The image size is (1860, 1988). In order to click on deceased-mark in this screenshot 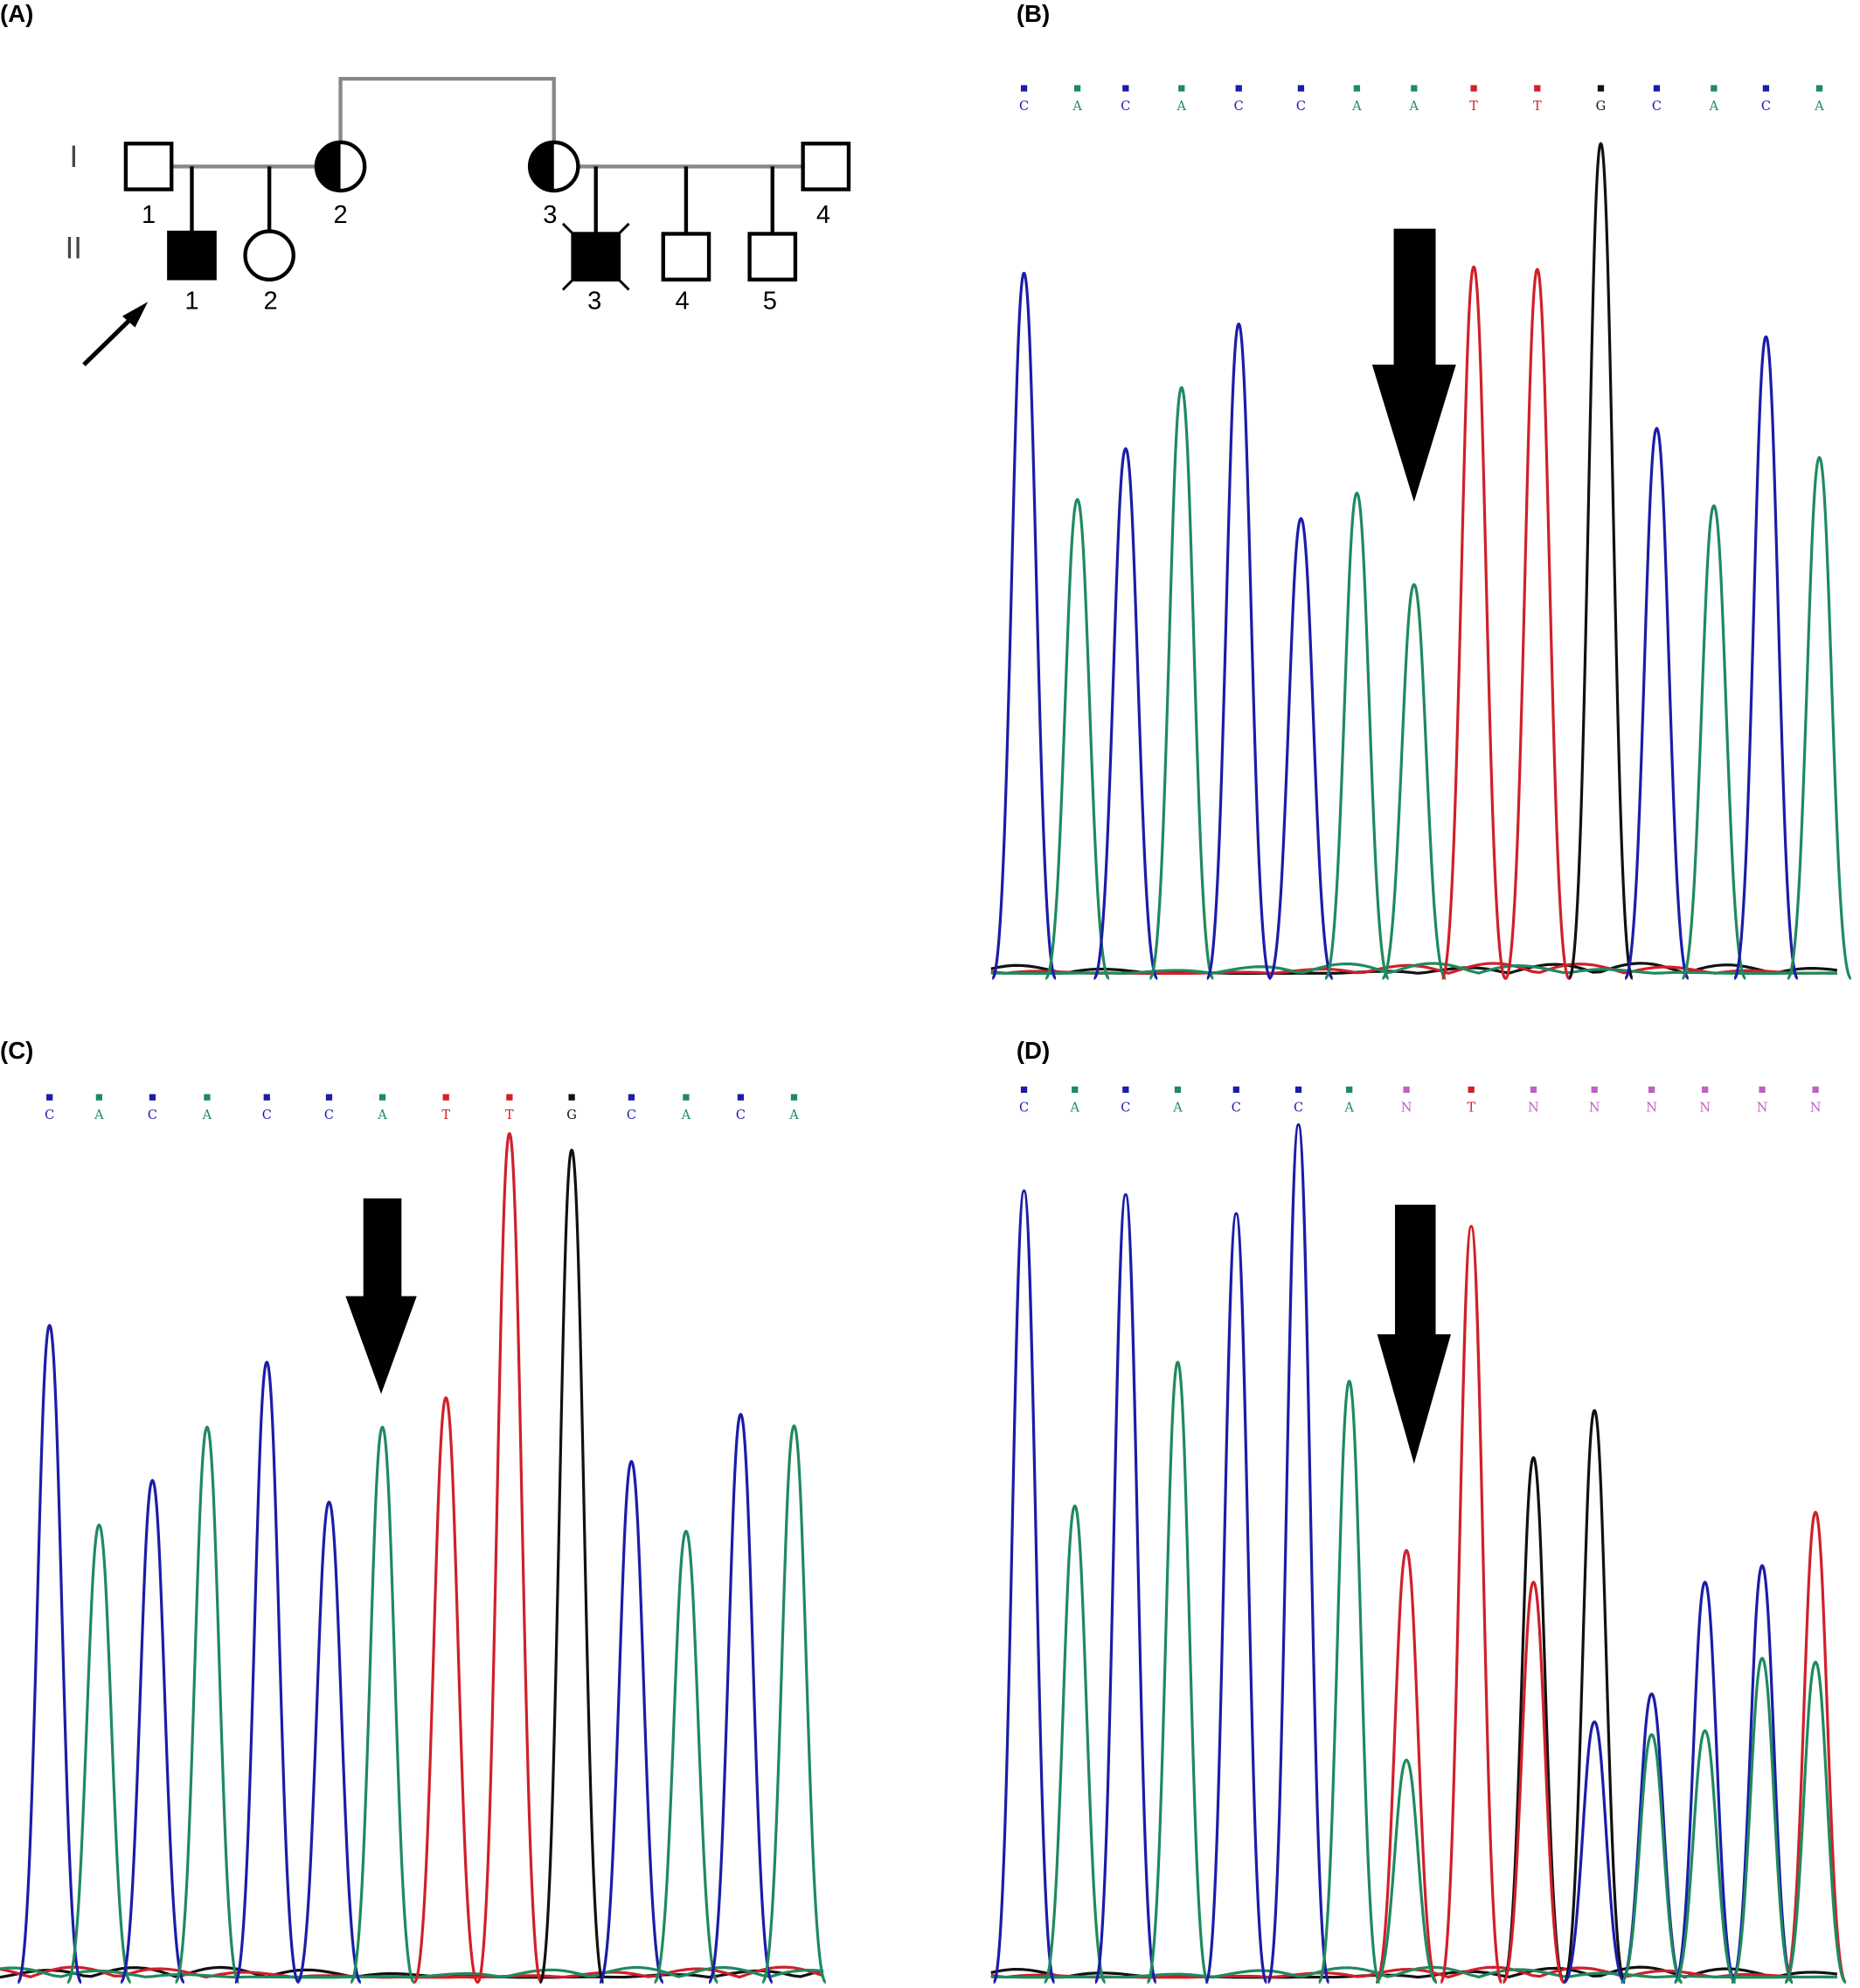, I will do `click(595, 256)`.